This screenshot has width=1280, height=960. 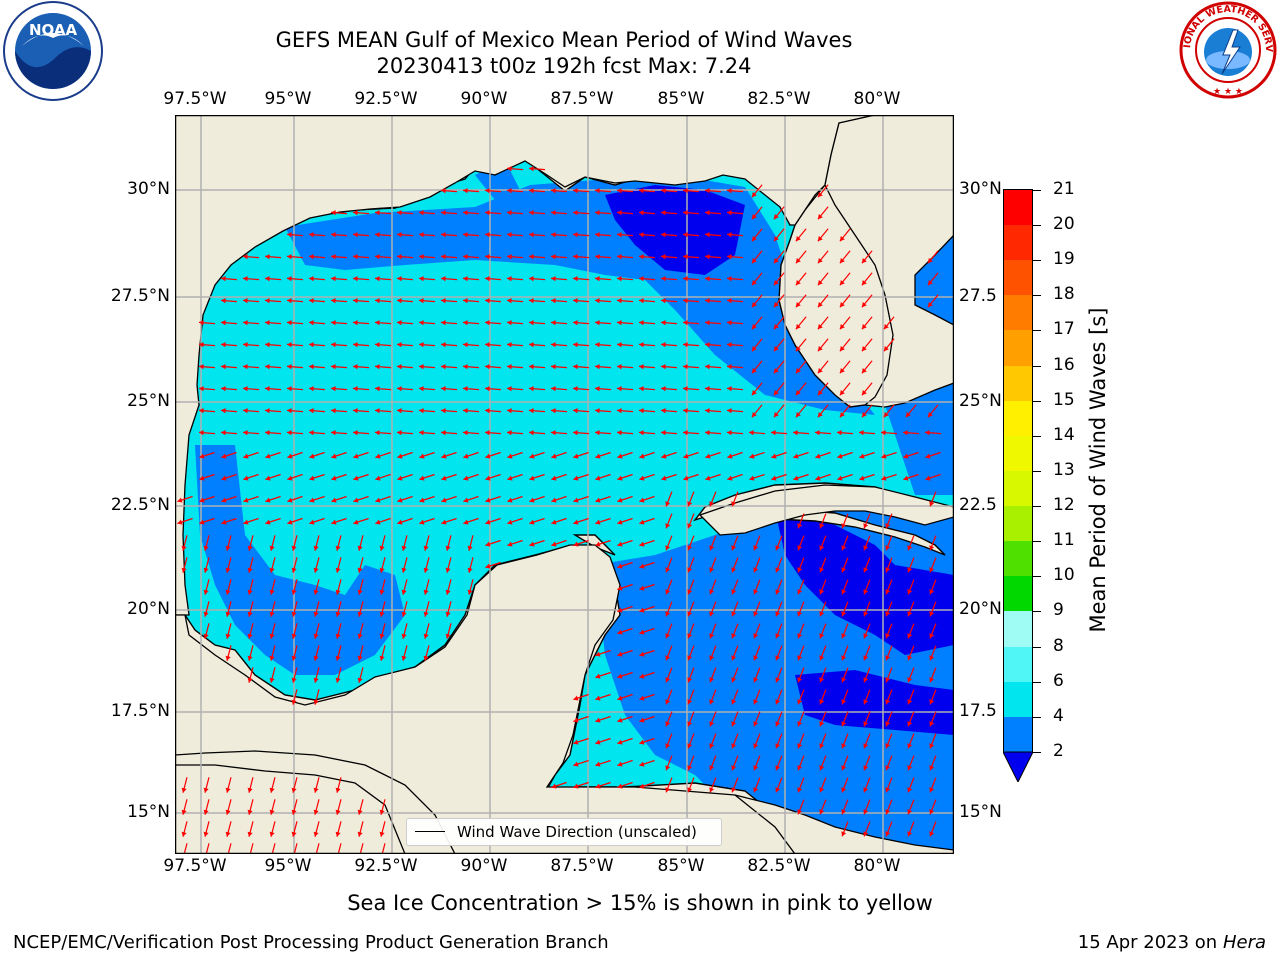 I want to click on title-line-2: 20230413 t00z 192h fcst Max: 7.24, so click(x=564, y=66).